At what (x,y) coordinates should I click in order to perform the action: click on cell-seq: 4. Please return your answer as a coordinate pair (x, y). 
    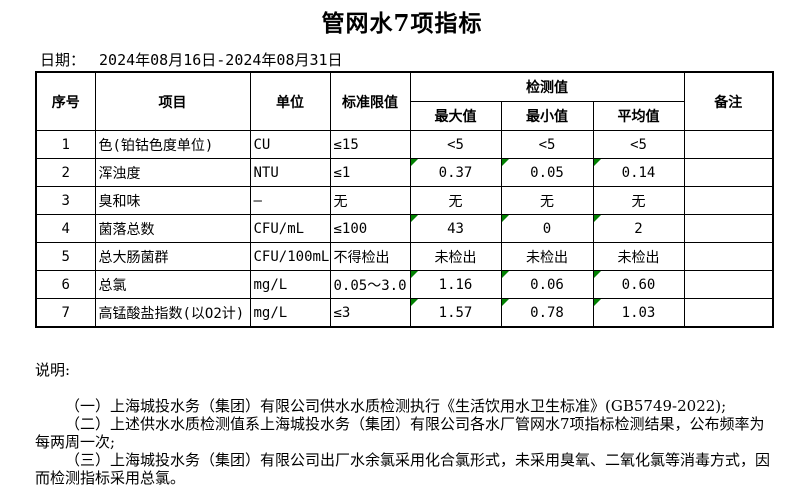
    Looking at the image, I should click on (65, 228).